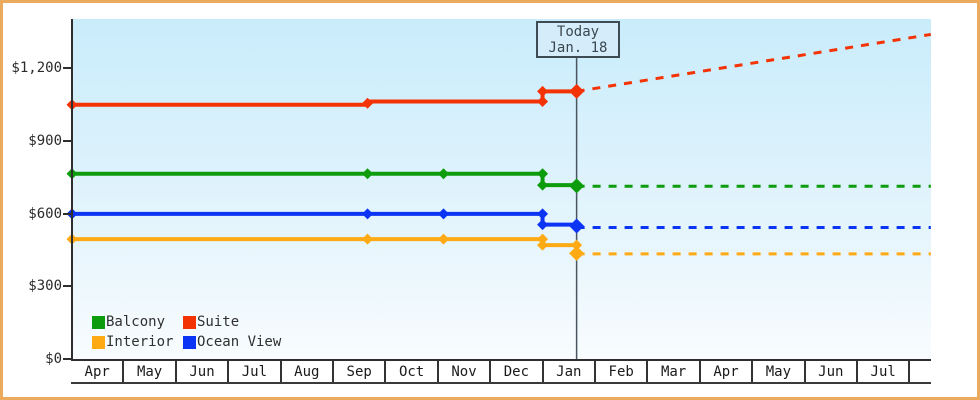 Image resolution: width=980 pixels, height=400 pixels. What do you see at coordinates (578, 47) in the screenshot?
I see `today-date: Jan. 18` at bounding box center [578, 47].